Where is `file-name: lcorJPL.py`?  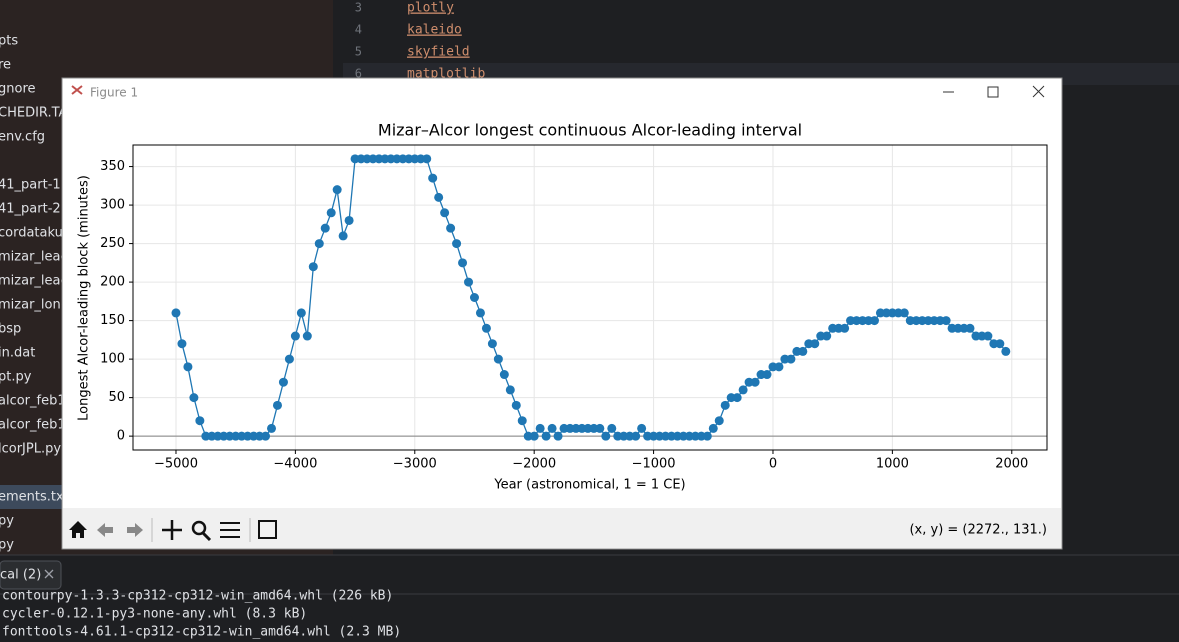
file-name: lcorJPL.py is located at coordinates (30, 449).